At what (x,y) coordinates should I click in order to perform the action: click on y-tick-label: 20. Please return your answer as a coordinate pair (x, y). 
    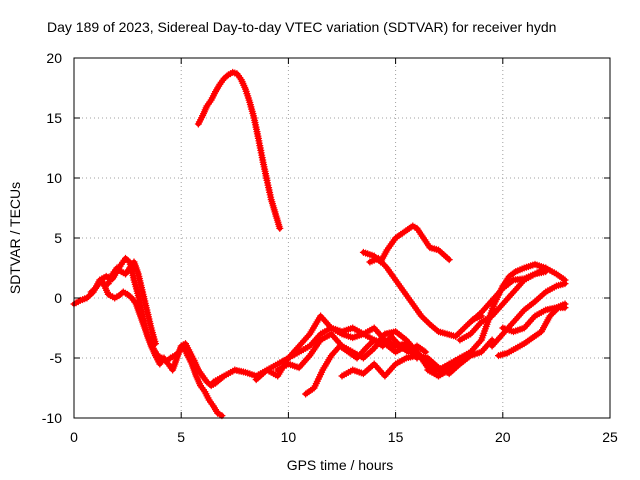
    Looking at the image, I should click on (54, 58).